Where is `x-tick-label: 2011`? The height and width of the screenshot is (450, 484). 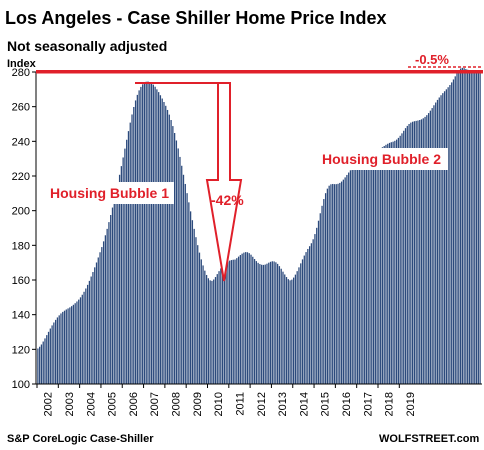 x-tick-label: 2011 is located at coordinates (241, 404).